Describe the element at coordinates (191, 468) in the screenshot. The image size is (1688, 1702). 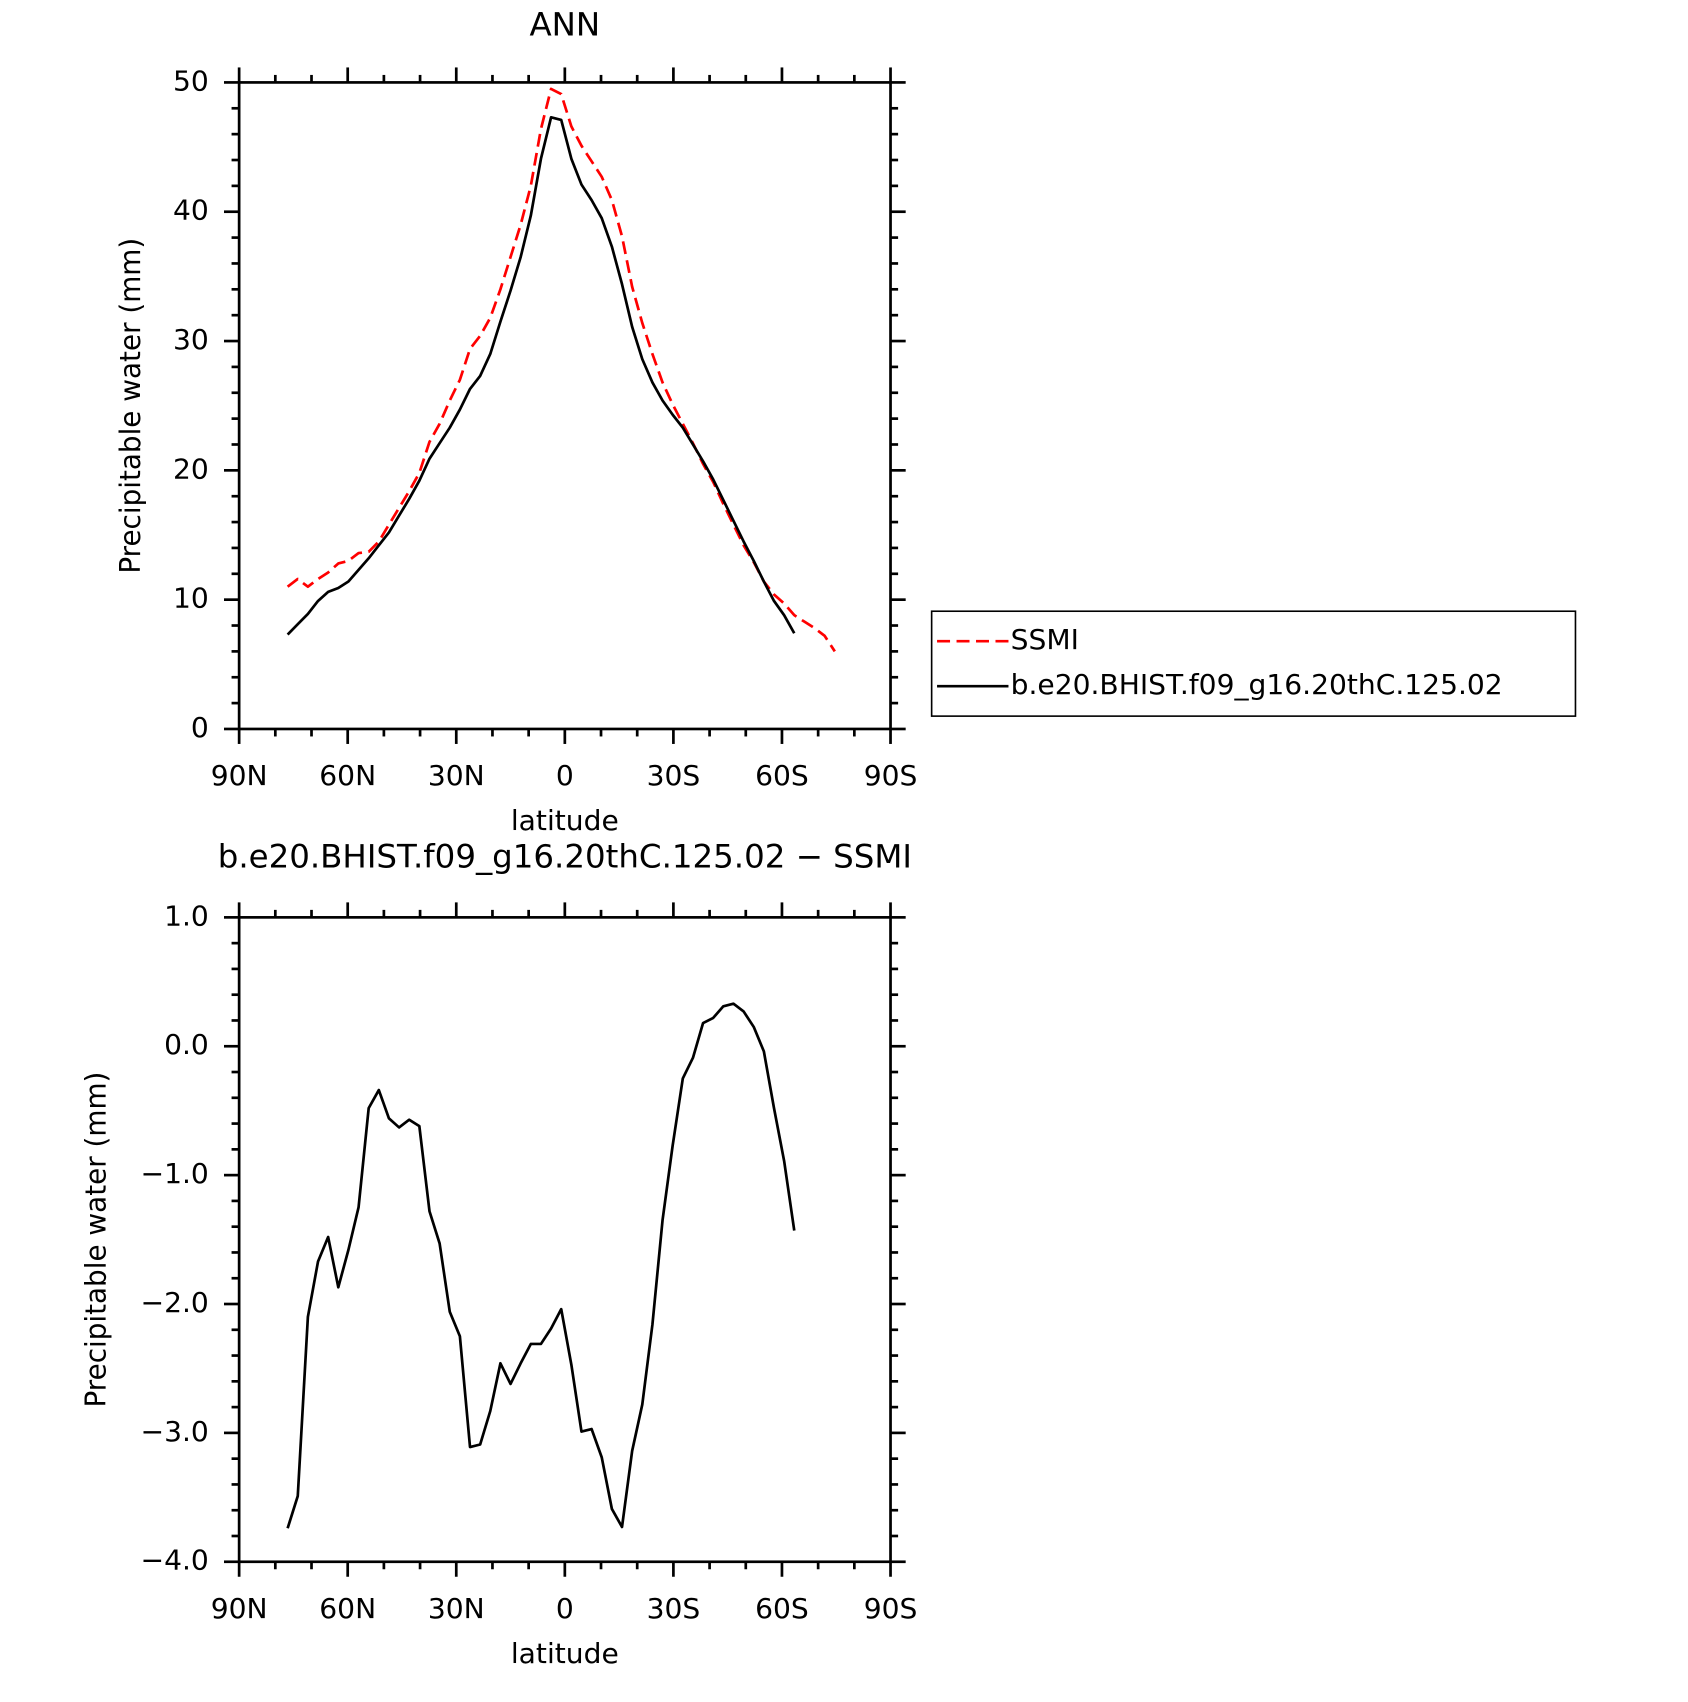
I see `y-tick-label: 20` at that location.